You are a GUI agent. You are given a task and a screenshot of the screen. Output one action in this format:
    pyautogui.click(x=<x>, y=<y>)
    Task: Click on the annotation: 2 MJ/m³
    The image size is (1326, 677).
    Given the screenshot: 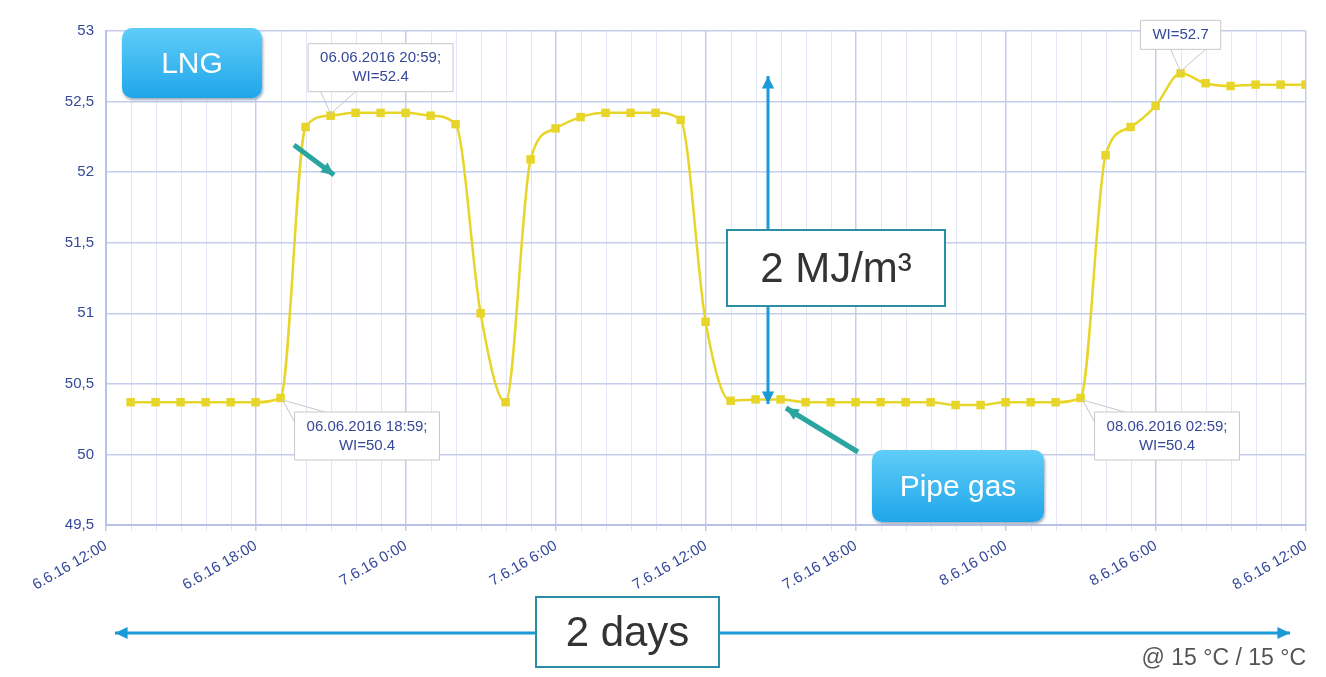 What is the action you would take?
    pyautogui.click(x=836, y=268)
    